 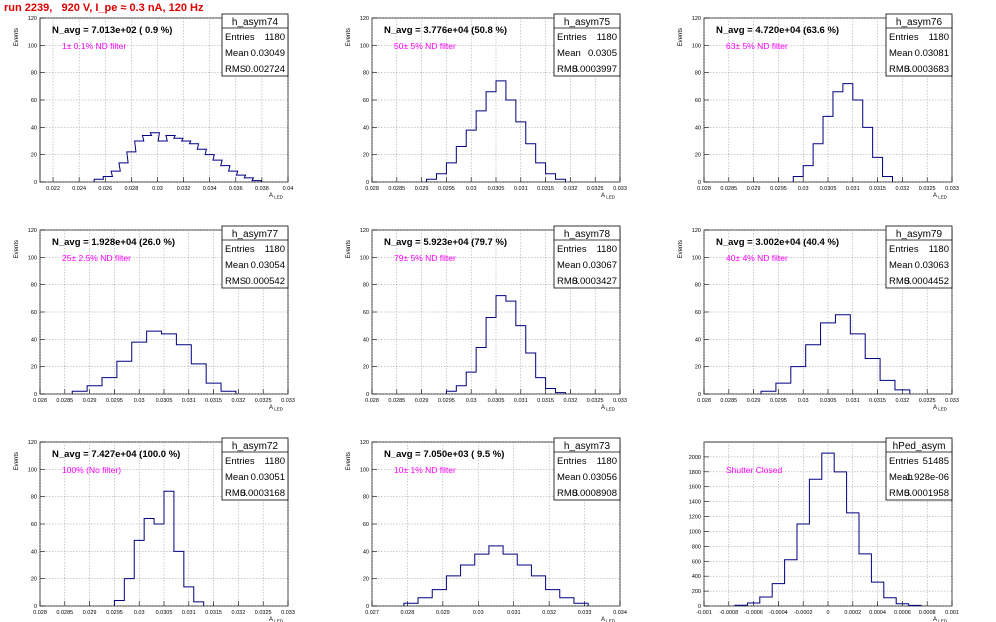 I want to click on x-tick-label: 0.034, so click(x=210, y=189).